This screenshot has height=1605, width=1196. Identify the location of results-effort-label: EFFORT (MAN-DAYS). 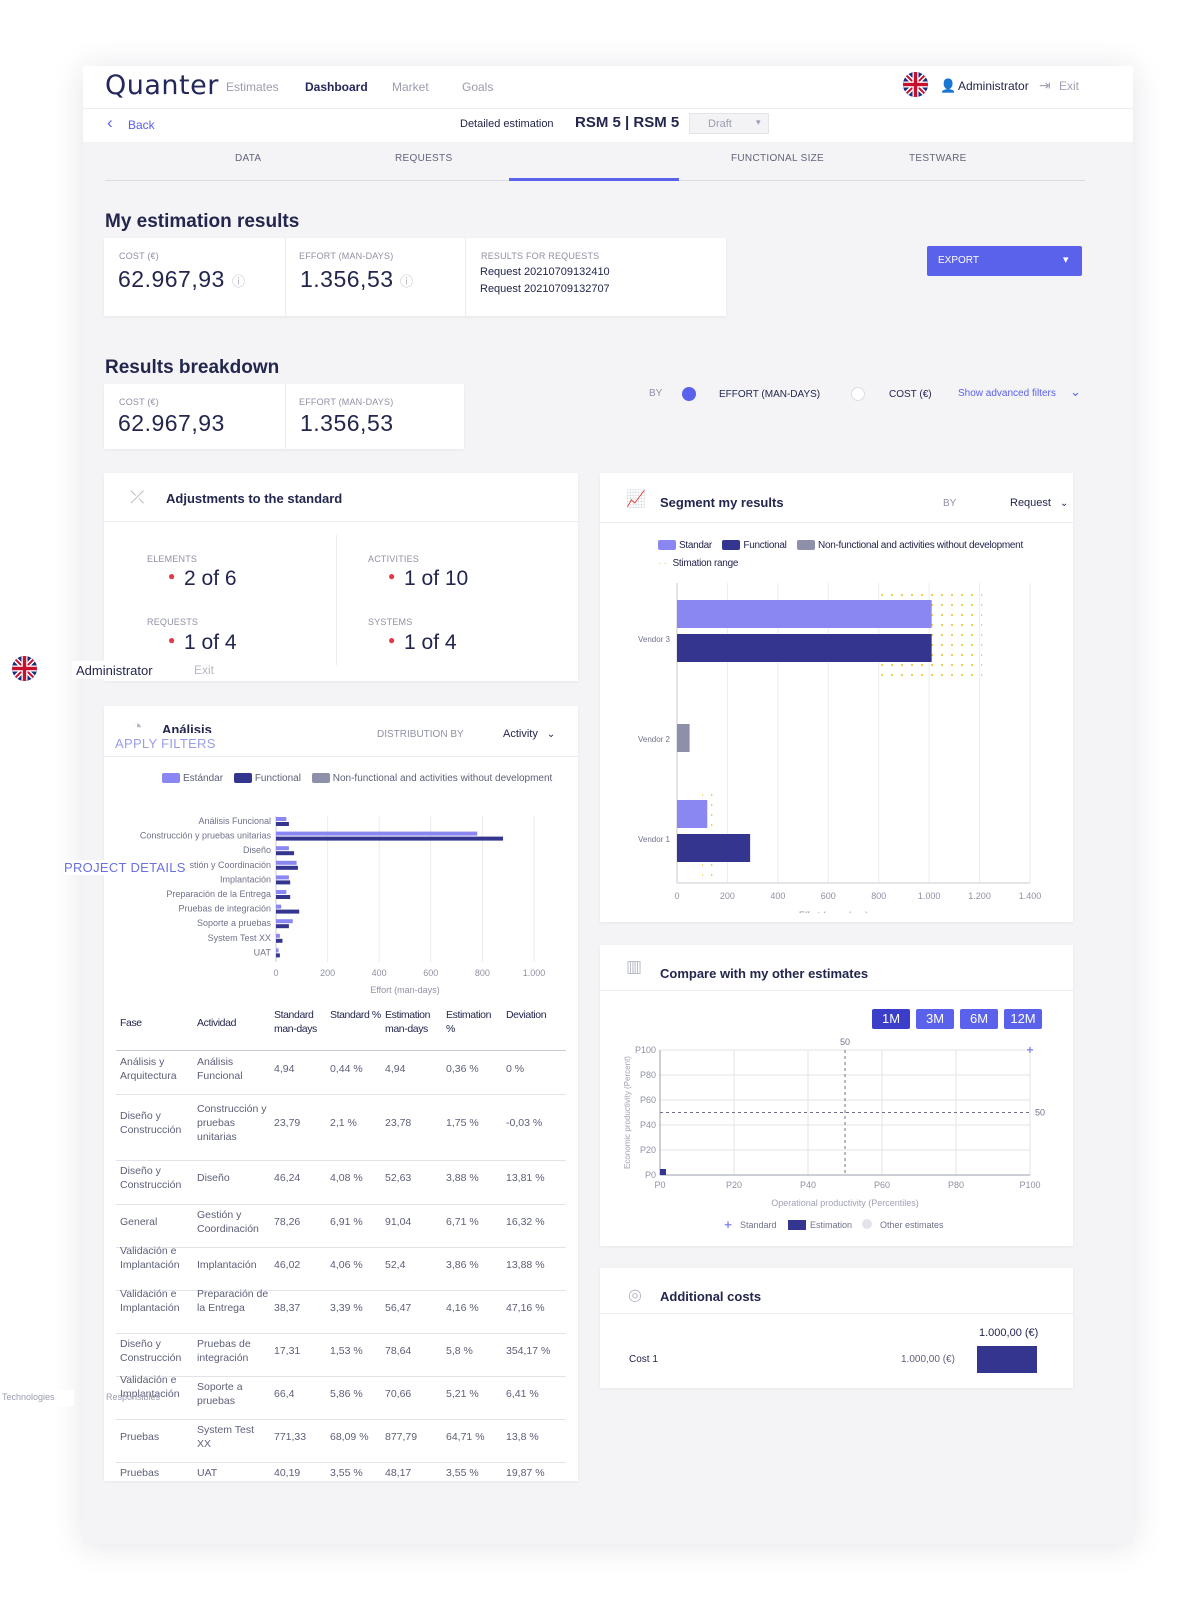
(346, 256).